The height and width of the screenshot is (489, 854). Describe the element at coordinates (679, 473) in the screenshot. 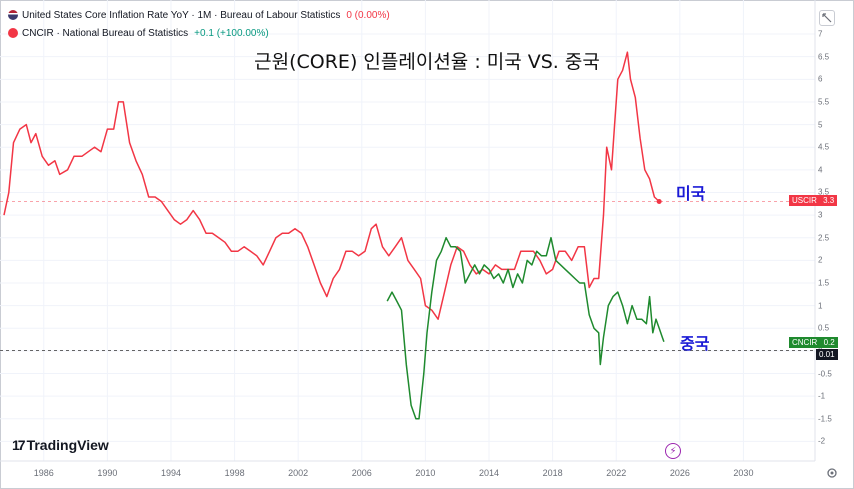

I see `x-tick-label: 2026` at that location.